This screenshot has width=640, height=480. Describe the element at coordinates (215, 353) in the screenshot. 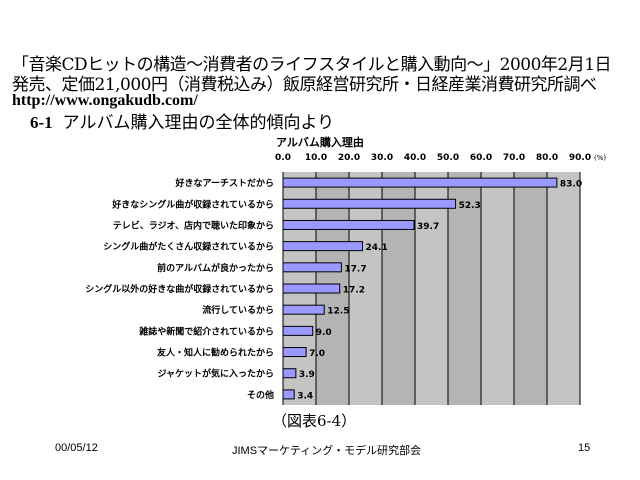

I see `category-label: 友人・知人に勧められたから` at that location.